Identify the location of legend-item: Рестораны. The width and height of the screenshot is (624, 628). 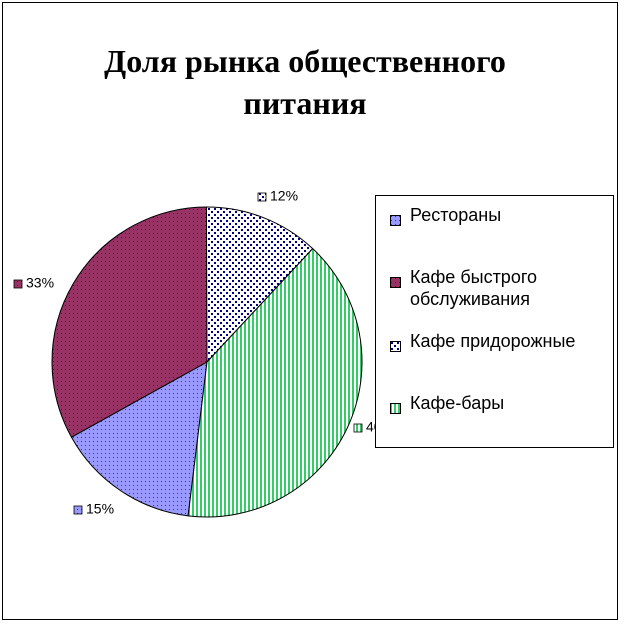
(500, 215).